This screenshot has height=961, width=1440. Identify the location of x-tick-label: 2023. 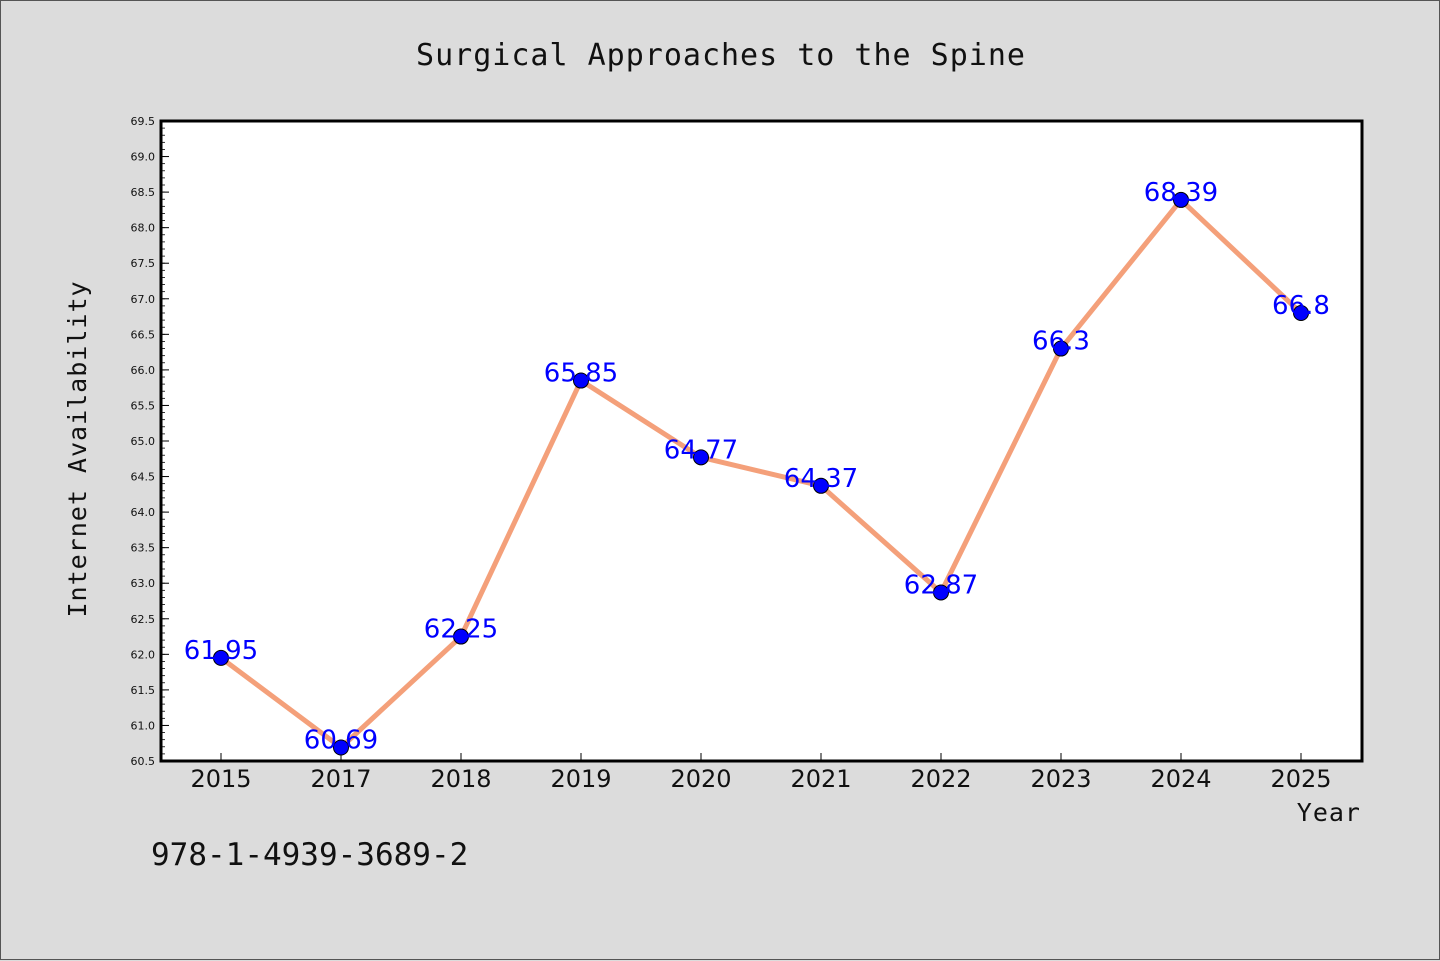
(1060, 779).